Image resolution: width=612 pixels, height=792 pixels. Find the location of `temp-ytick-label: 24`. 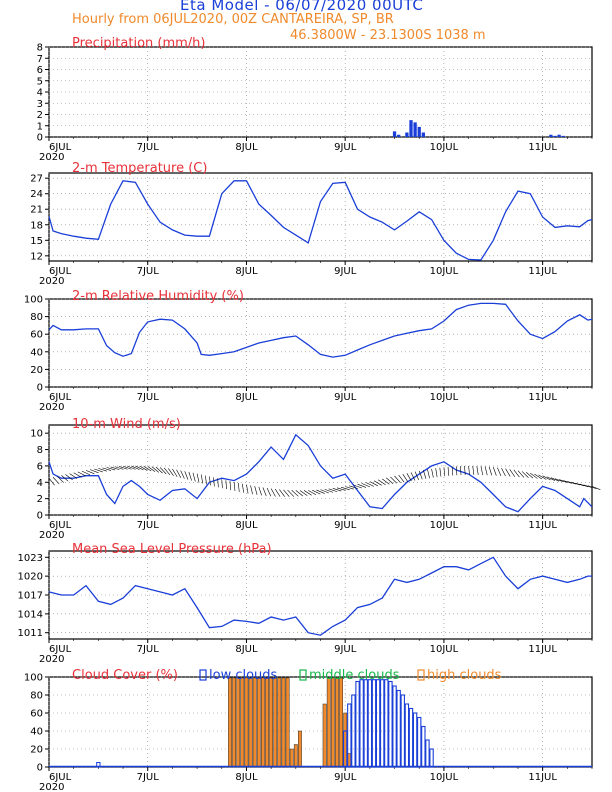

temp-ytick-label: 24 is located at coordinates (36, 194).